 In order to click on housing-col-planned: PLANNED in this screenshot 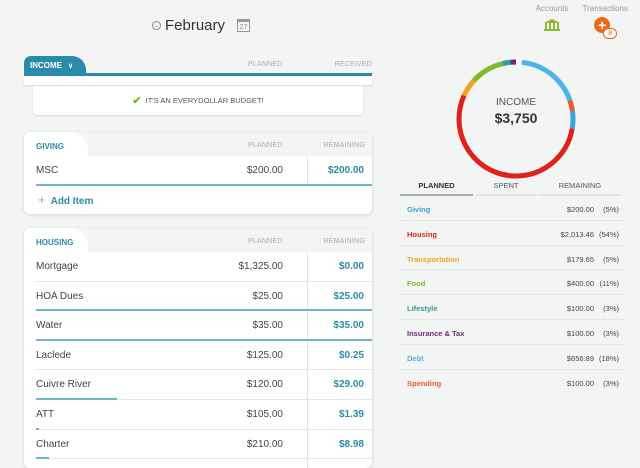, I will do `click(265, 241)`.